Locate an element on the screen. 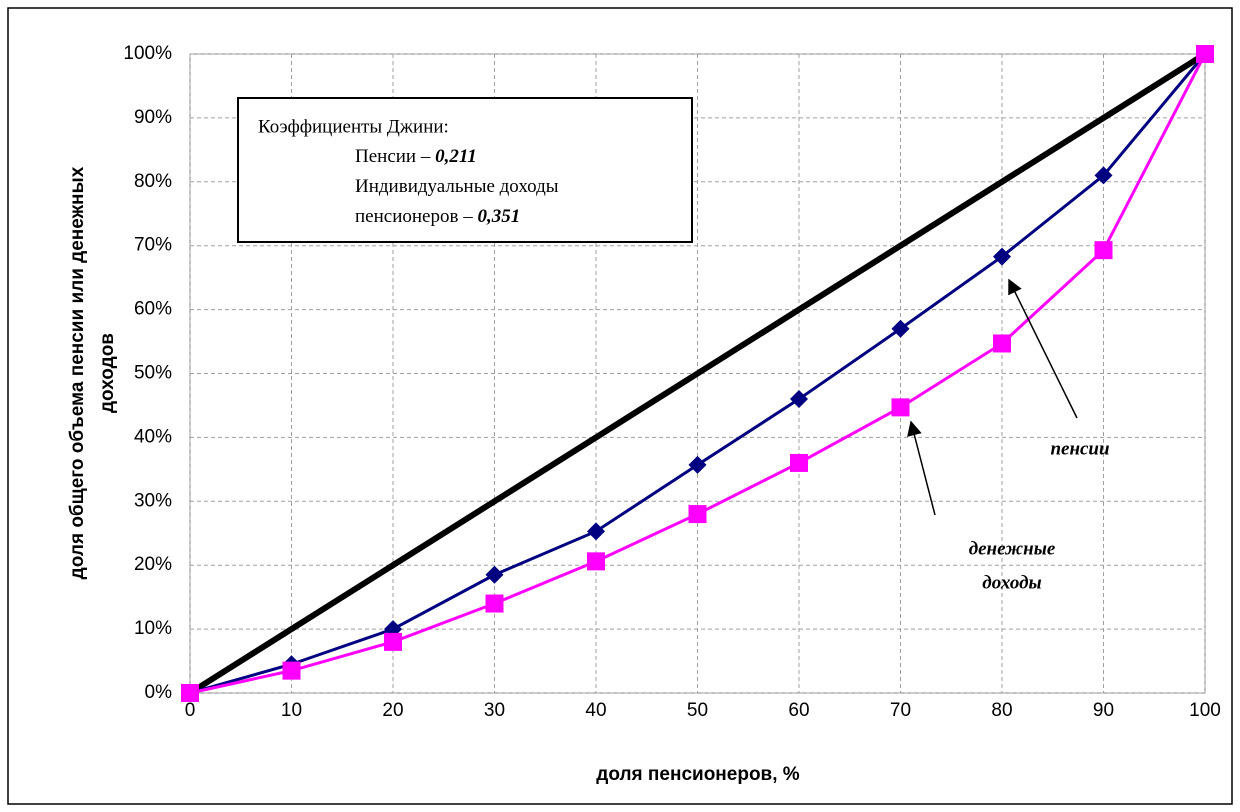 This screenshot has width=1240, height=812. info-value: 0,211 is located at coordinates (456, 156).